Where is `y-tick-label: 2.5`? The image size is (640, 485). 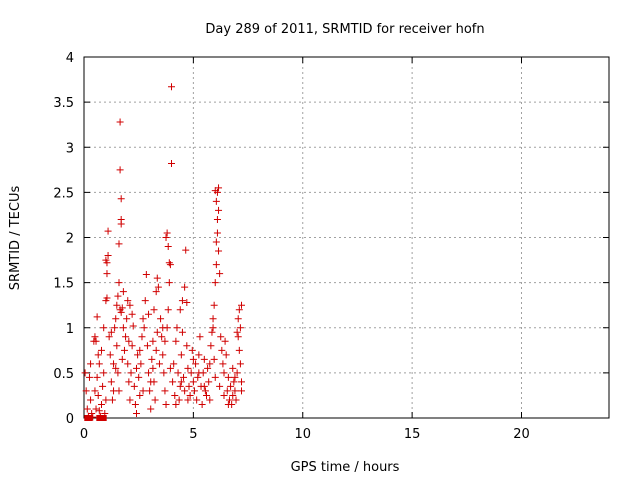 y-tick-label: 2.5 is located at coordinates (63, 193).